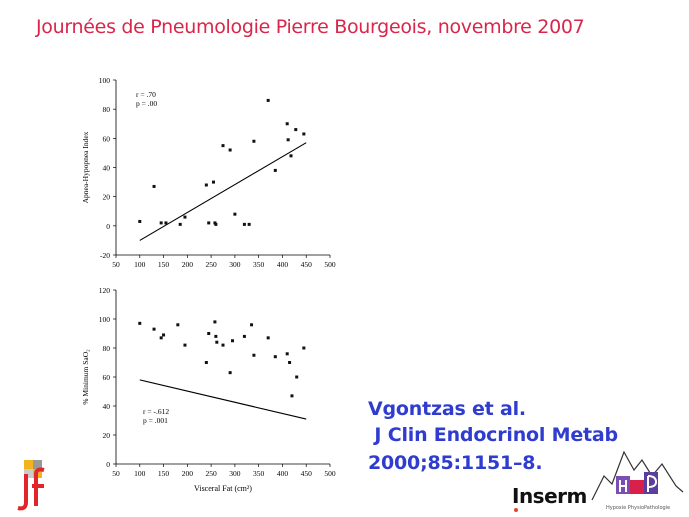 This screenshot has height=517, width=689. I want to click on chart-0-y-tick-label: 20, so click(107, 197).